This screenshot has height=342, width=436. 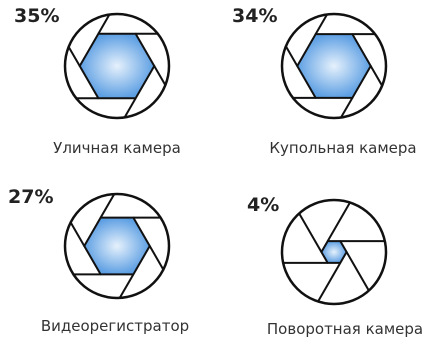 What do you see at coordinates (342, 148) in the screenshot?
I see `category-label: Купольная камера` at bounding box center [342, 148].